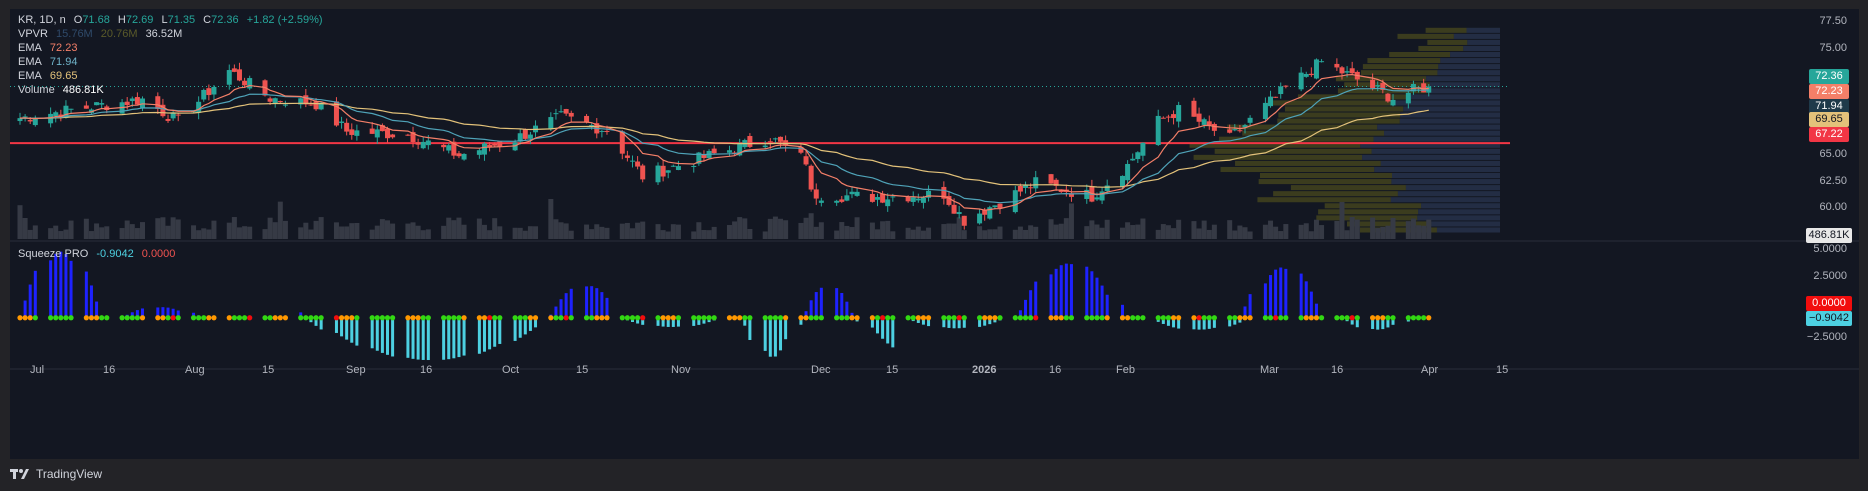 This screenshot has width=1868, height=491. Describe the element at coordinates (821, 370) in the screenshot. I see `time-tick: Dec` at that location.